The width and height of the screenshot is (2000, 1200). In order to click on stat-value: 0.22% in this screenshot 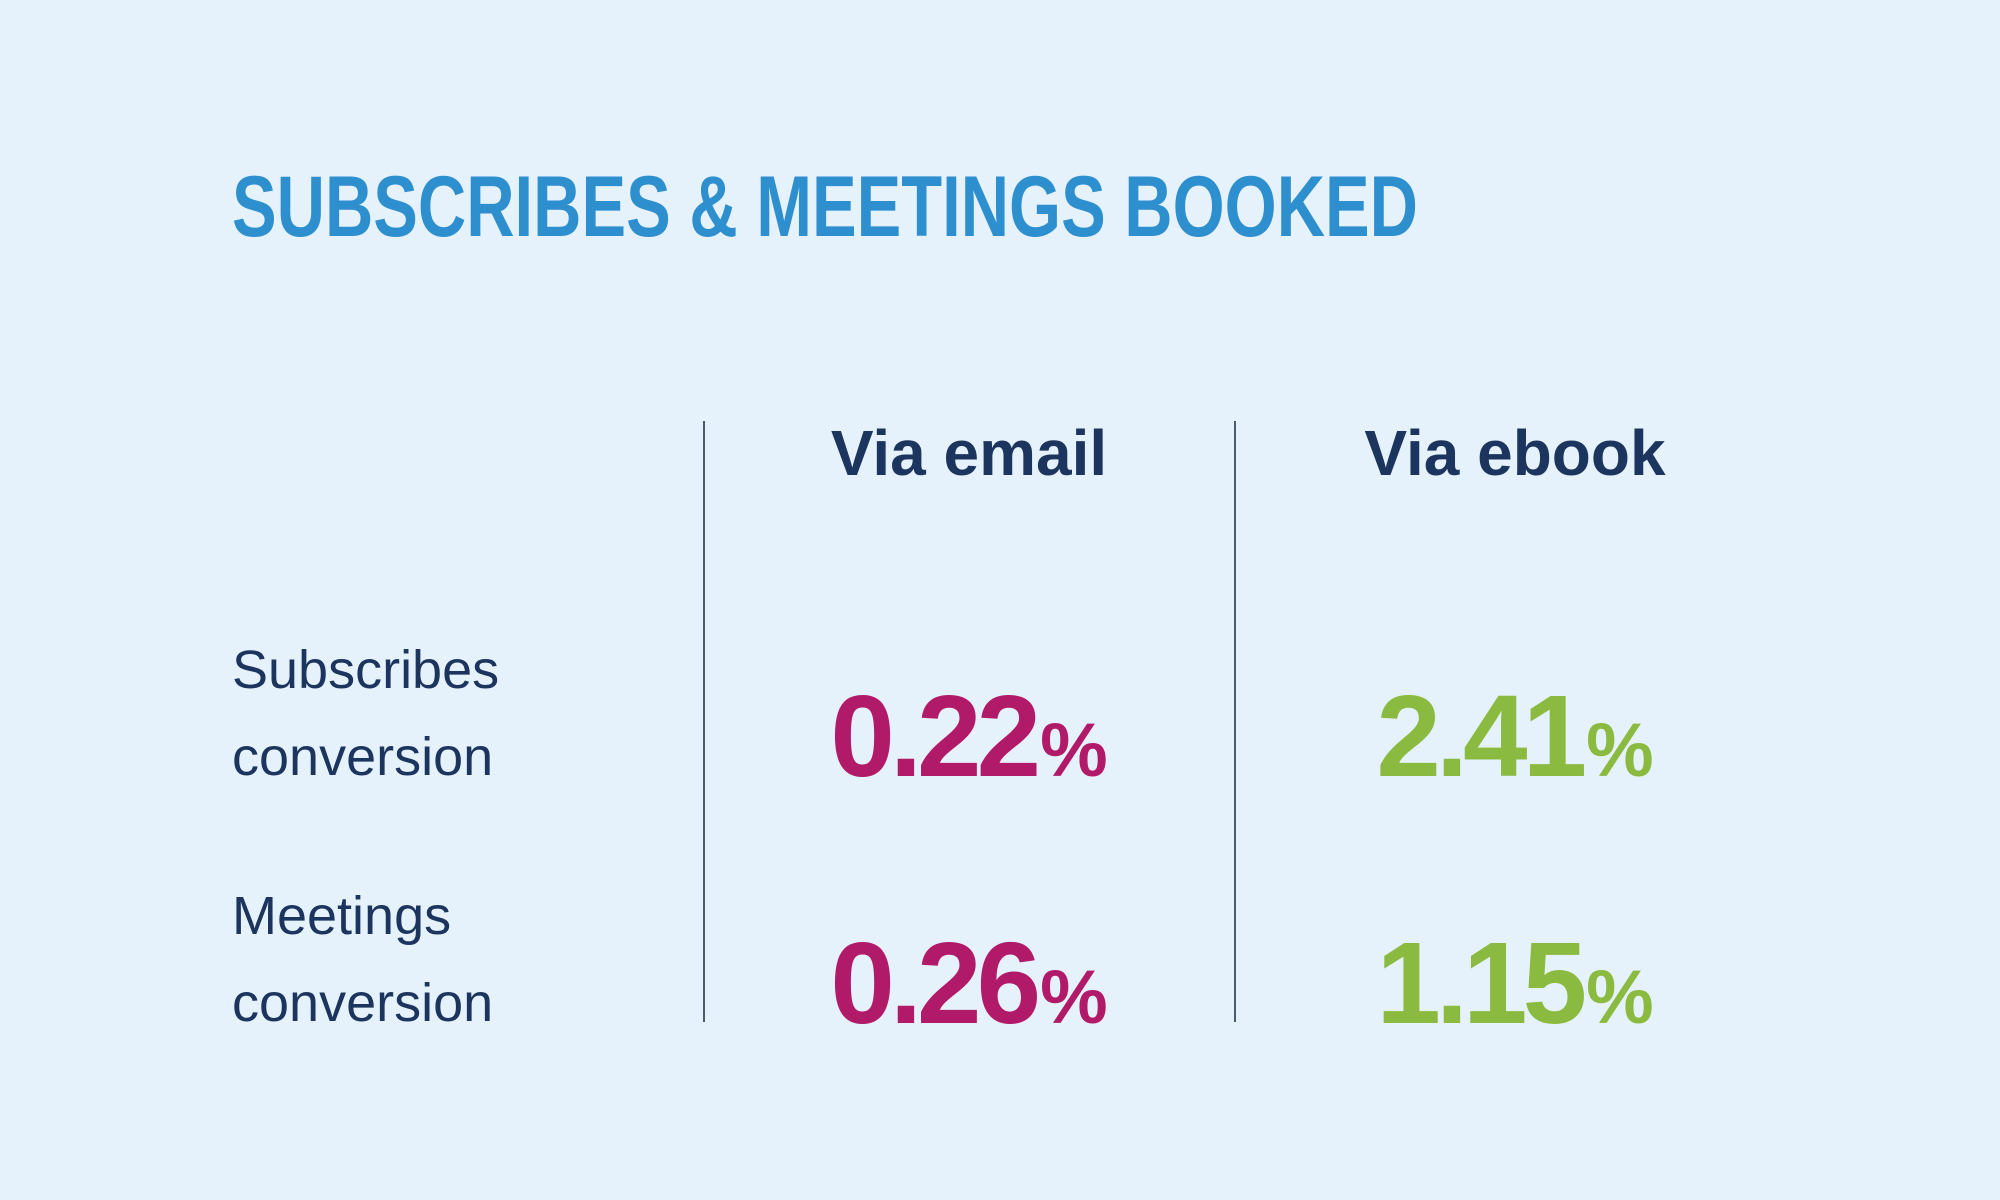, I will do `click(968, 736)`.